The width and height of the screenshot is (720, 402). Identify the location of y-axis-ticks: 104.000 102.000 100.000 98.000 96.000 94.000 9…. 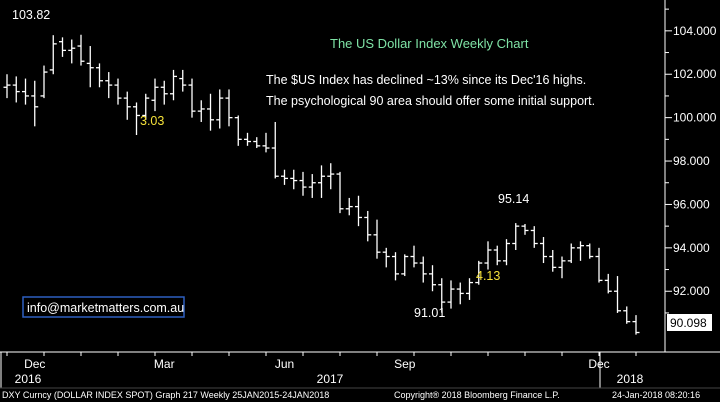
(691, 161).